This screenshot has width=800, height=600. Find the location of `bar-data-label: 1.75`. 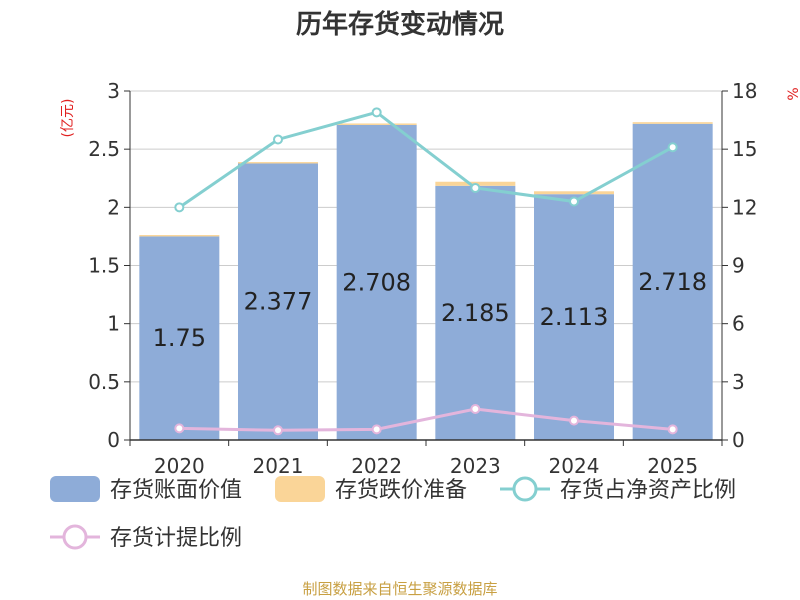

bar-data-label: 1.75 is located at coordinates (179, 338).